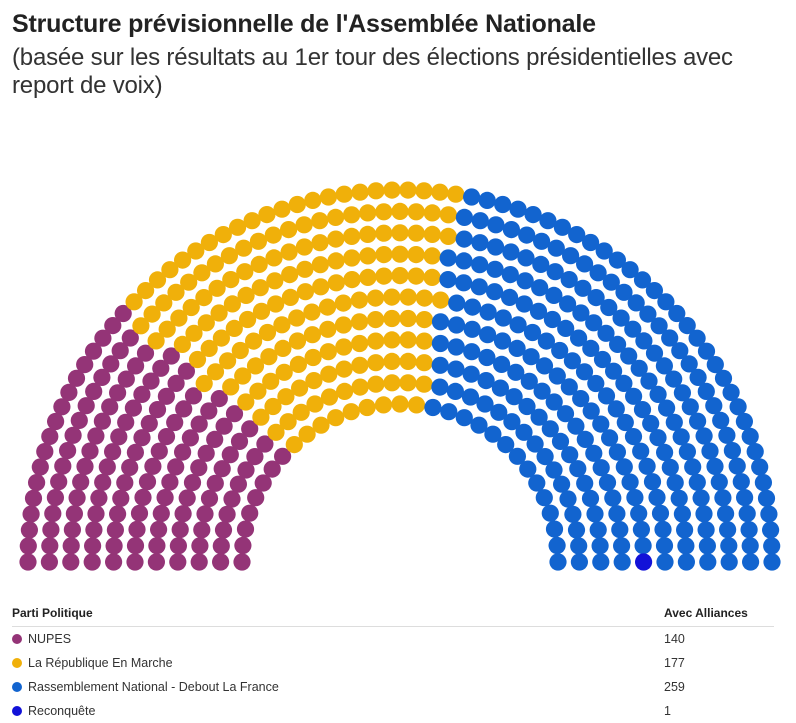 This screenshot has height=723, width=796. Describe the element at coordinates (674, 663) in the screenshot. I see `legend-value: 177` at that location.